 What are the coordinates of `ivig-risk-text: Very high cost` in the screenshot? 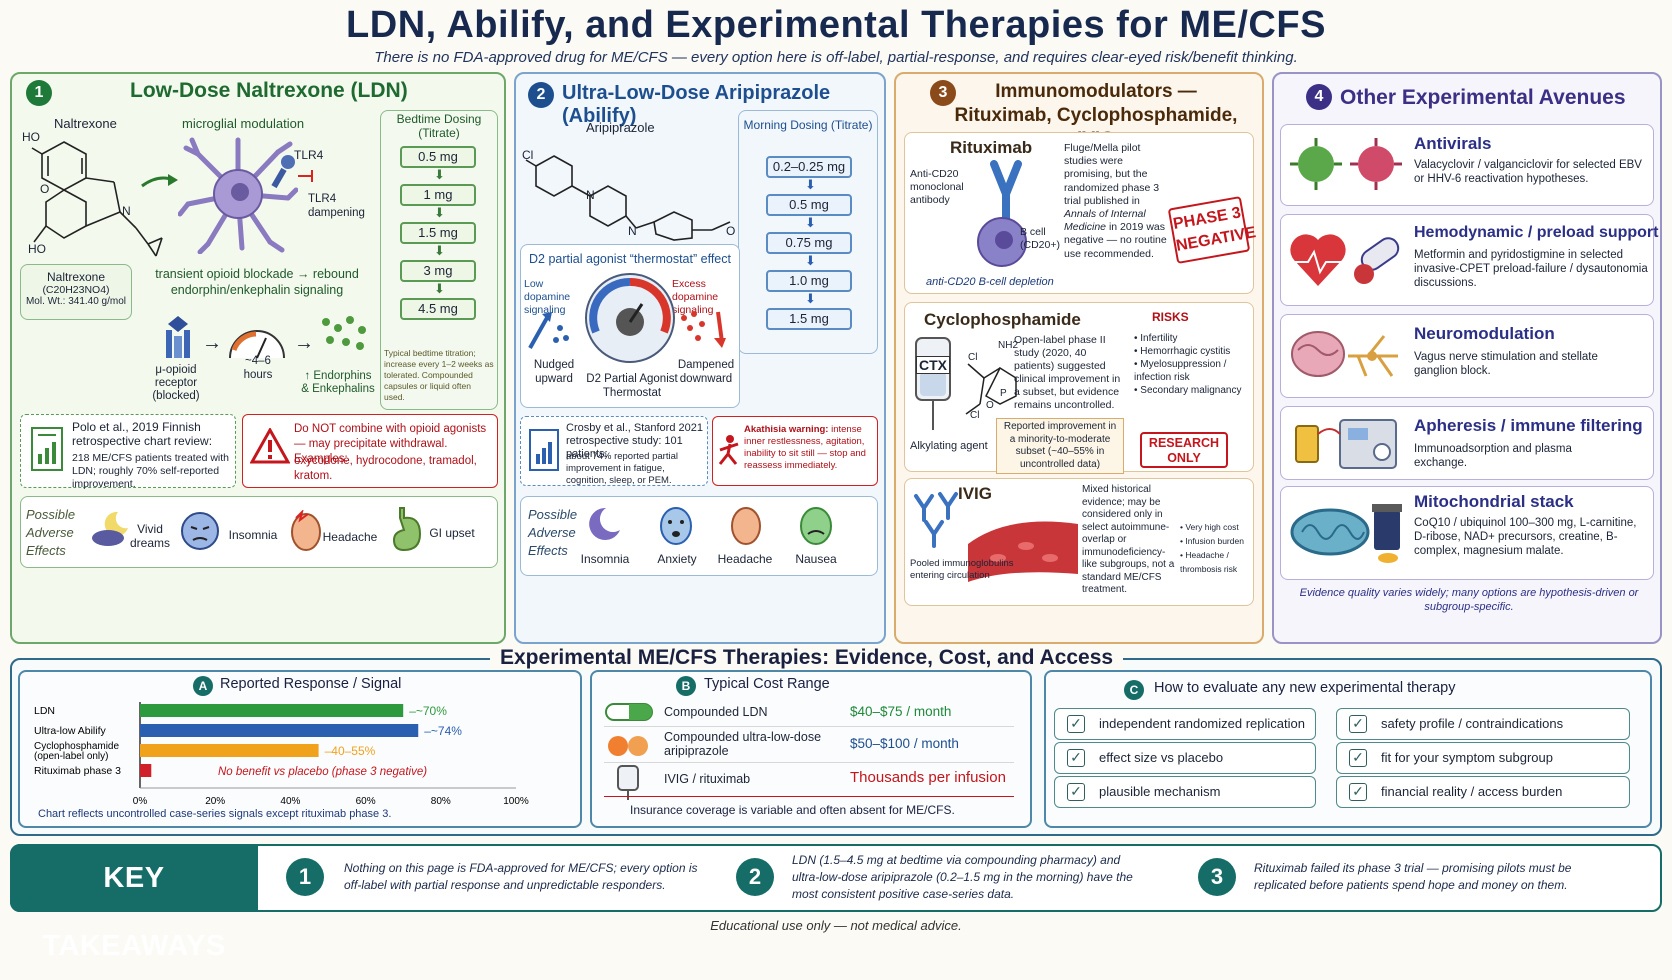 It's located at (1212, 527).